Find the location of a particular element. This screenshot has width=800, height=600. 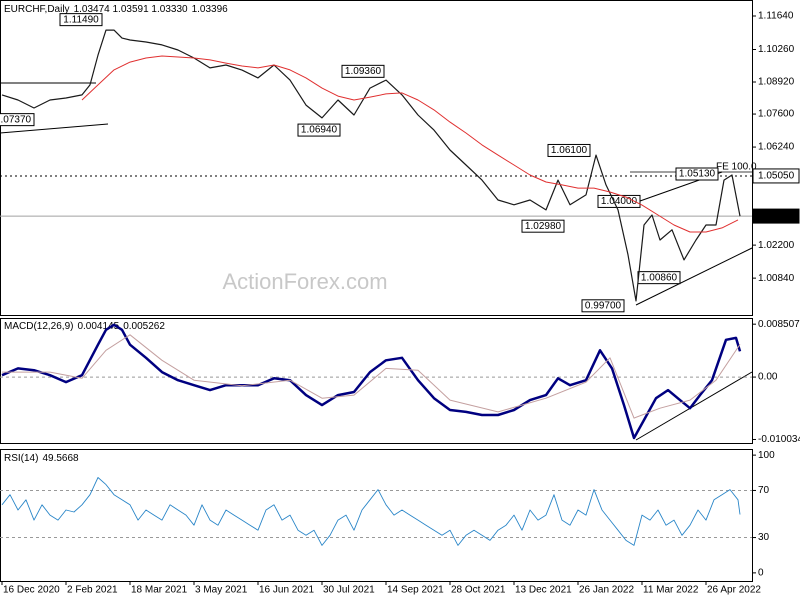

price-tag-label: 1.03396 is located at coordinates (776, 216).